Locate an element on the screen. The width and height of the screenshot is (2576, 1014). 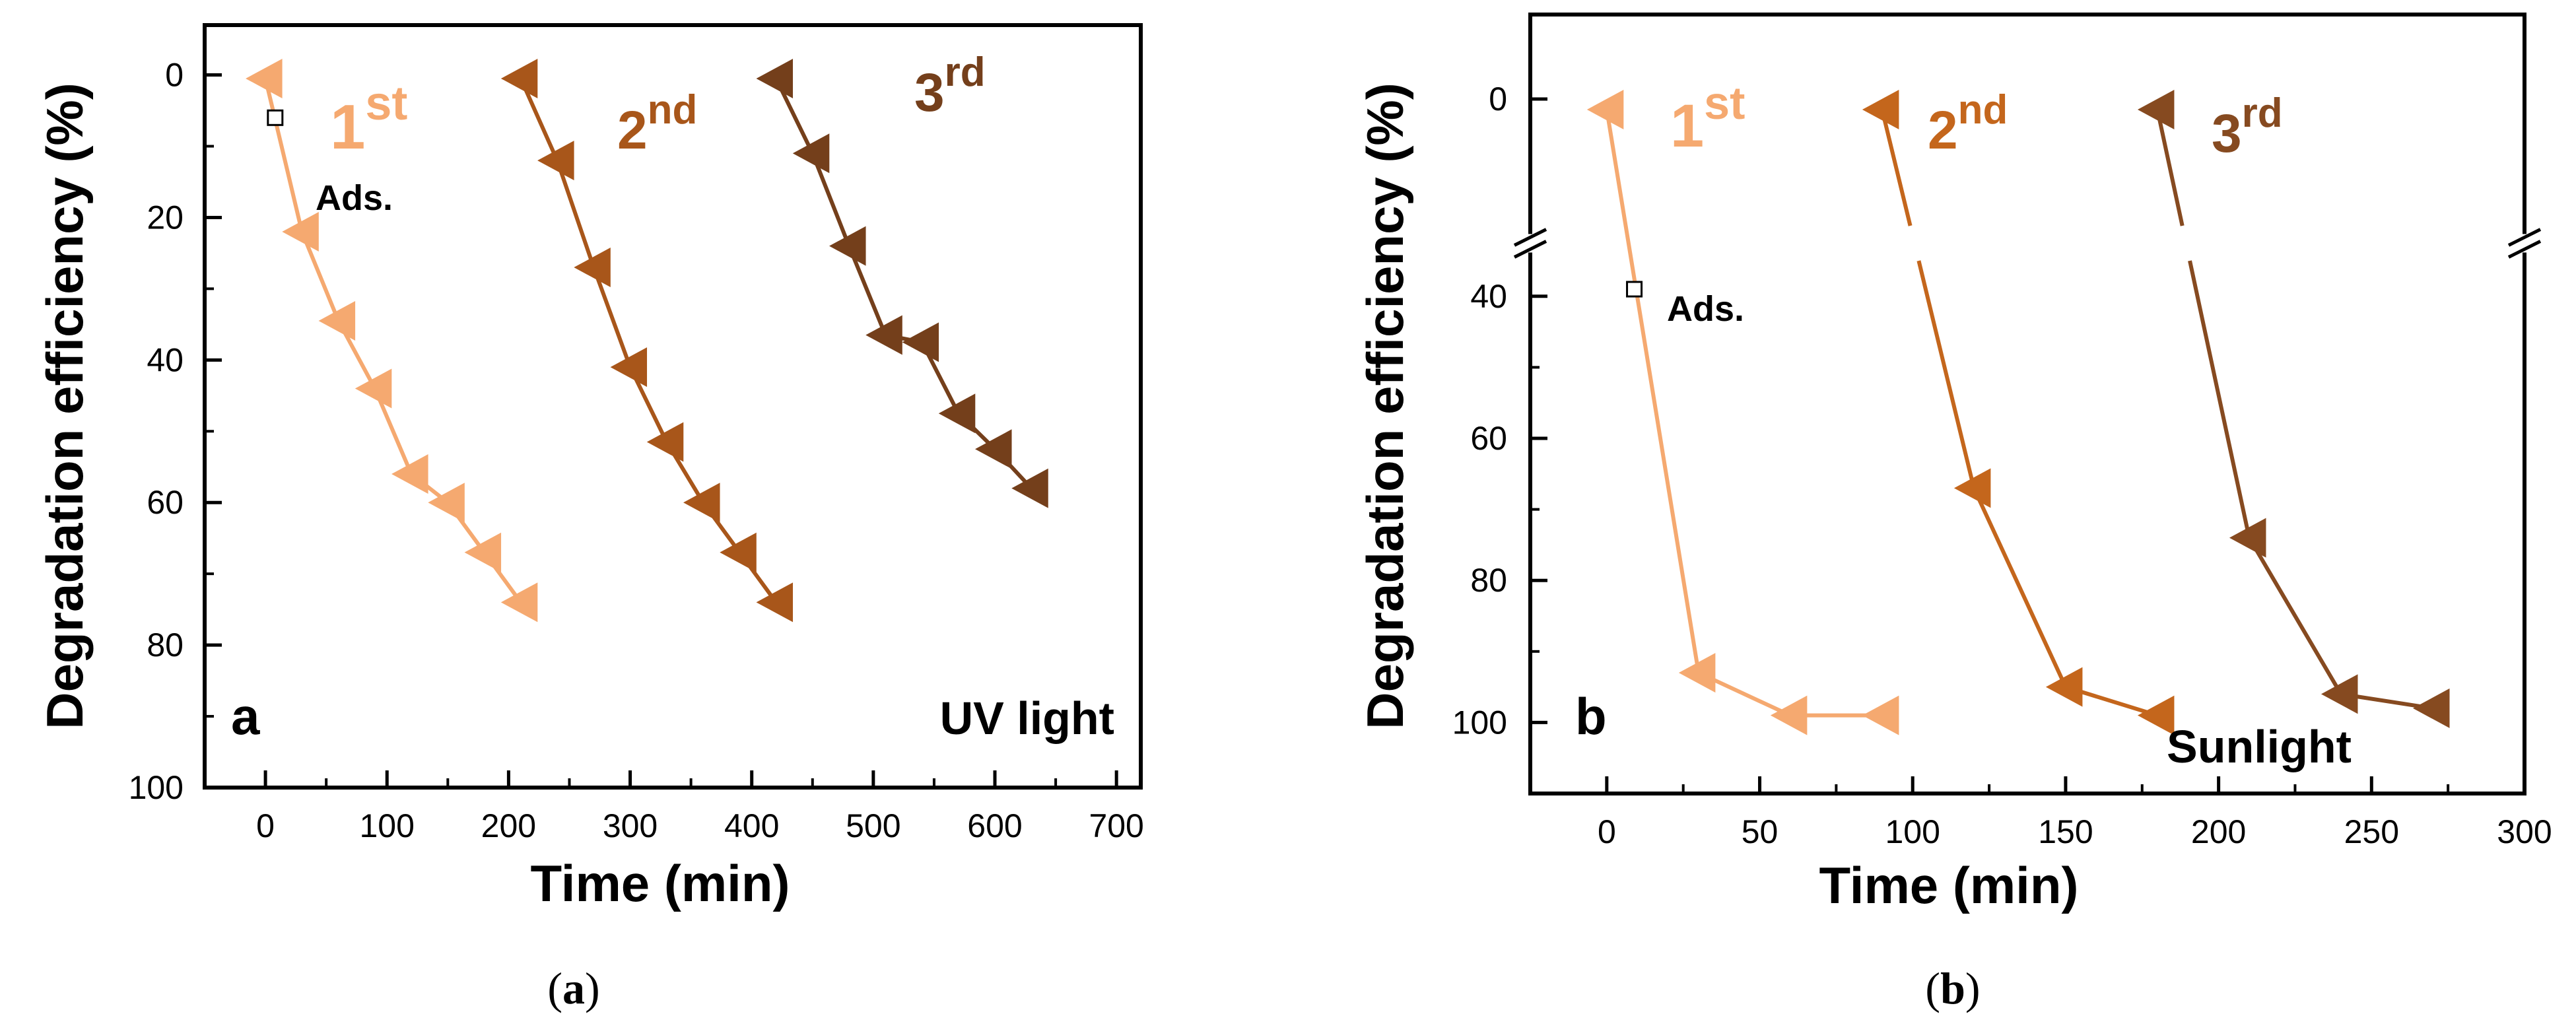
x-tick-label-a-0: 0 is located at coordinates (265, 825).